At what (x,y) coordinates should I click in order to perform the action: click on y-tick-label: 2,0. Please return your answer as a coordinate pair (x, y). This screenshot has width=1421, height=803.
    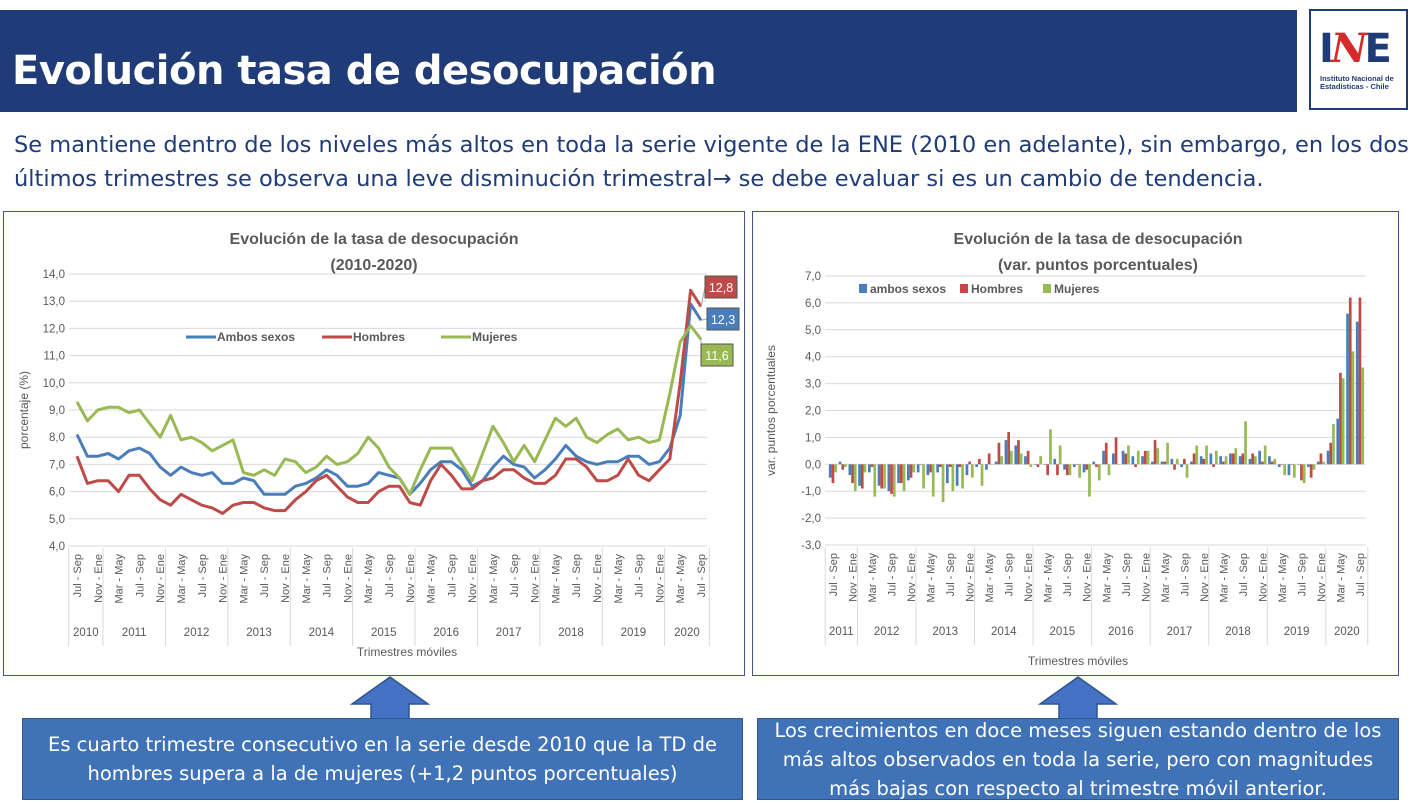
    Looking at the image, I should click on (813, 412).